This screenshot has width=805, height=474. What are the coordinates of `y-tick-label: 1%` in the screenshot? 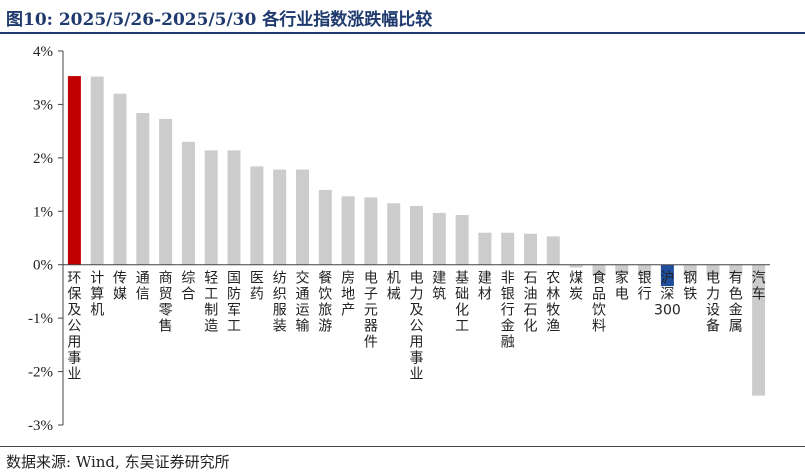 It's located at (43, 212).